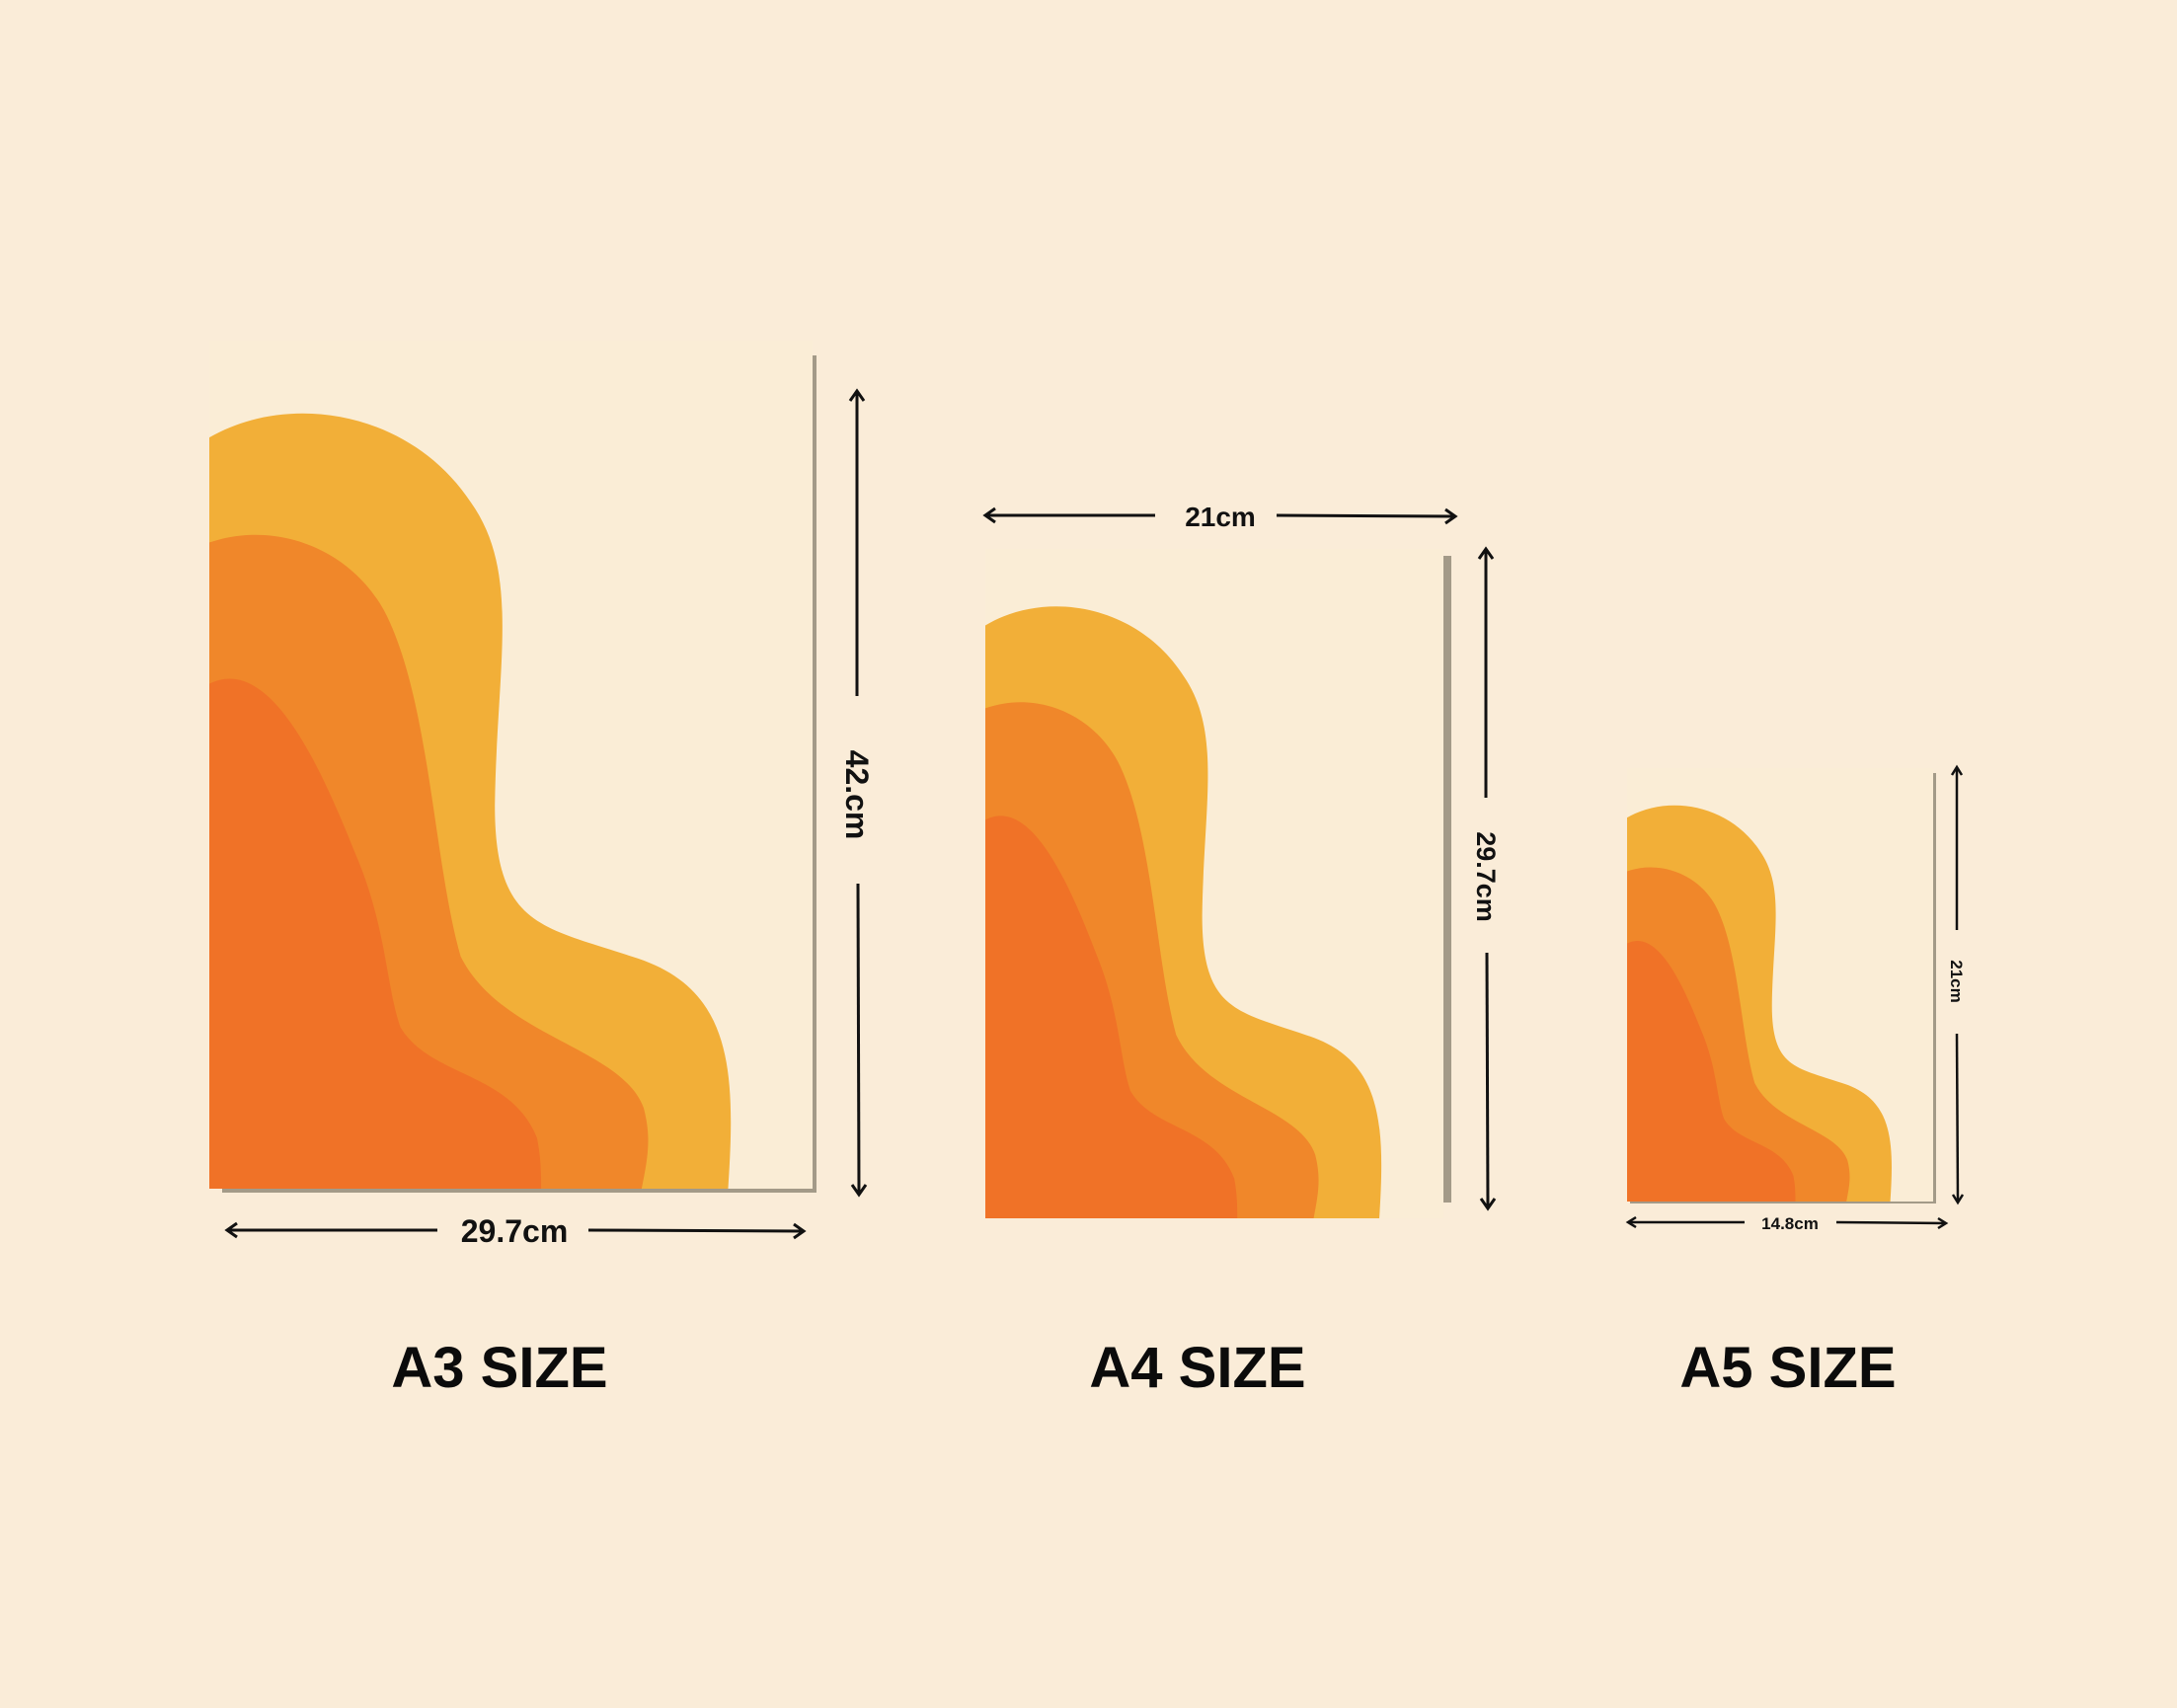  I want to click on a3-width-arrow, so click(516, 1230).